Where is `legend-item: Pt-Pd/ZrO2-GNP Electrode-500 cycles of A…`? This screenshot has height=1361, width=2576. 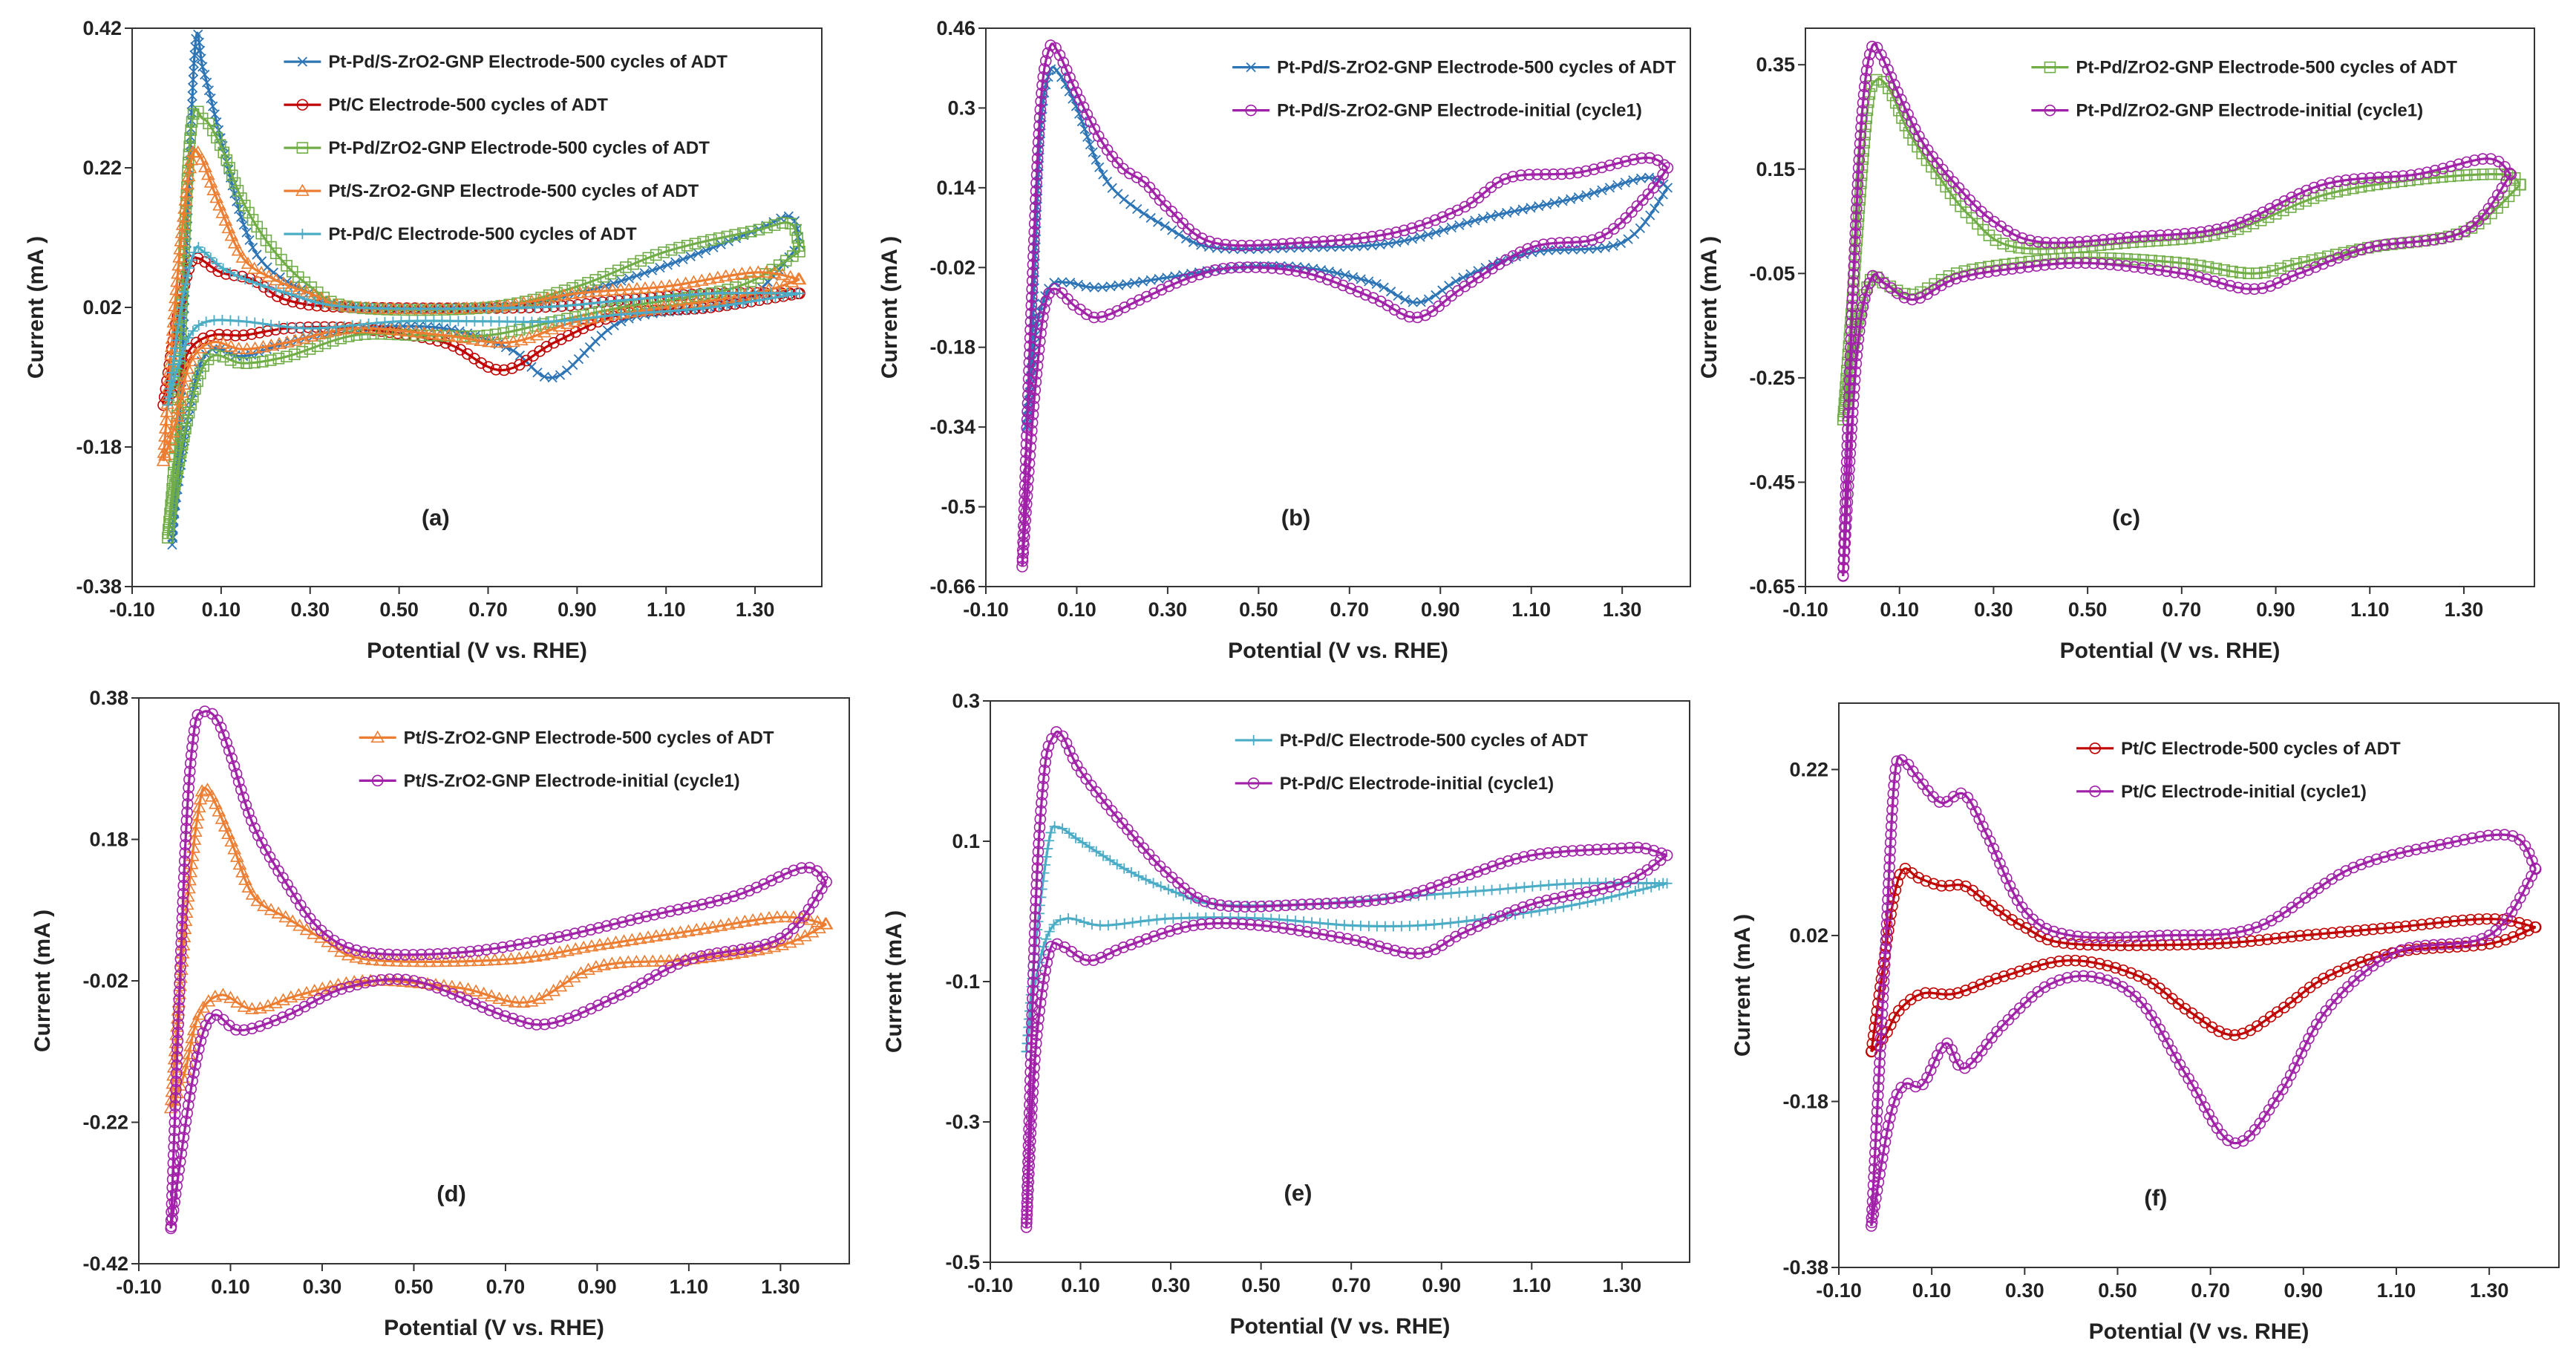 legend-item: Pt-Pd/ZrO2-GNP Electrode-500 cycles of A… is located at coordinates (497, 148).